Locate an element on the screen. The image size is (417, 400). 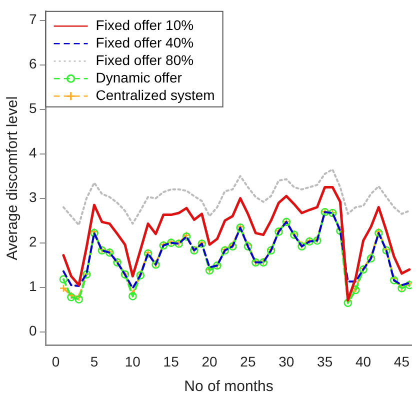
x-tick-label: 40 is located at coordinates (363, 361).